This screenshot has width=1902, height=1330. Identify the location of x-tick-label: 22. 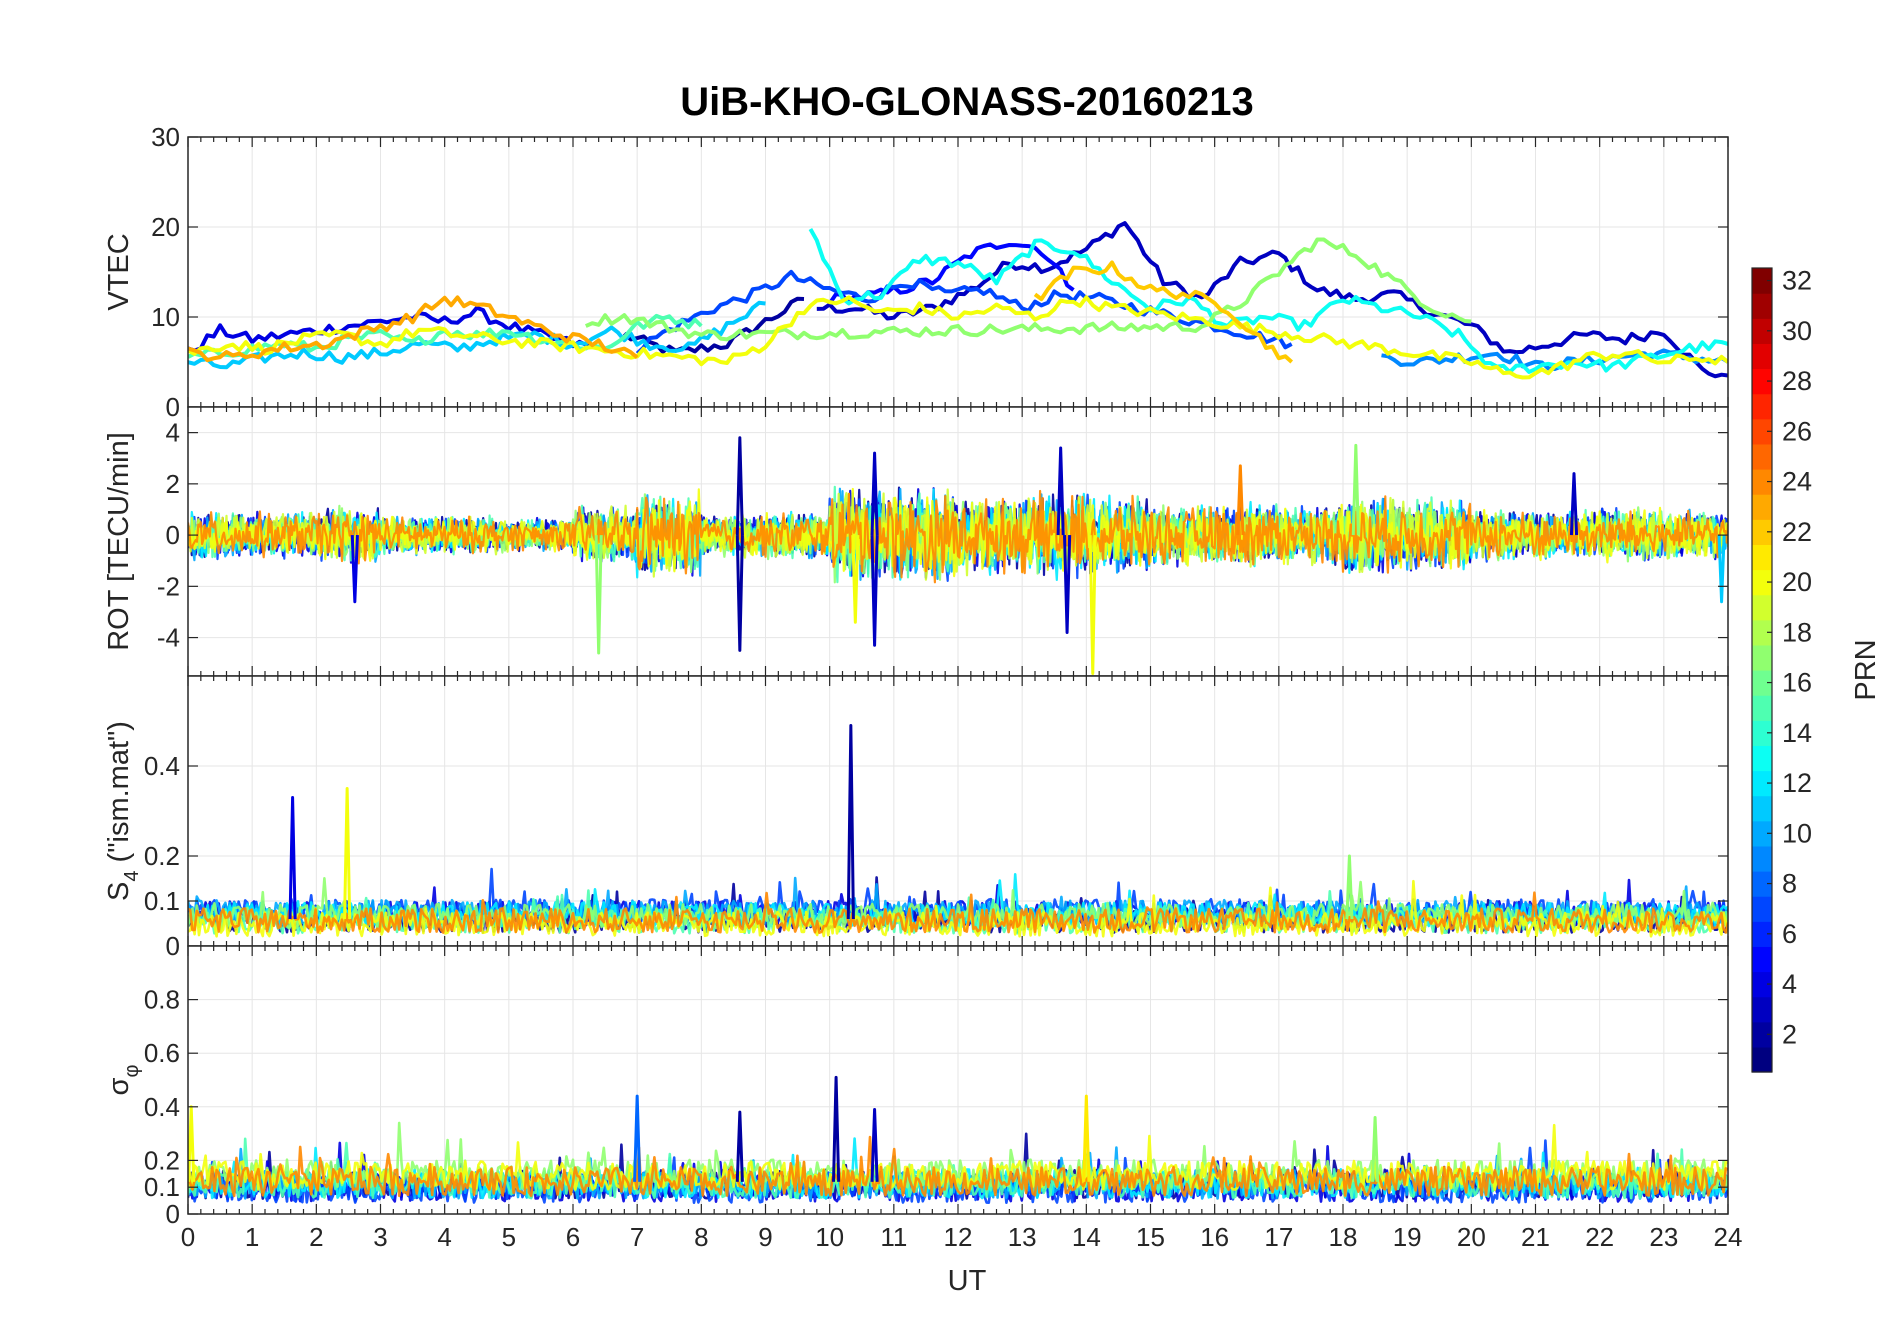
(1599, 1237).